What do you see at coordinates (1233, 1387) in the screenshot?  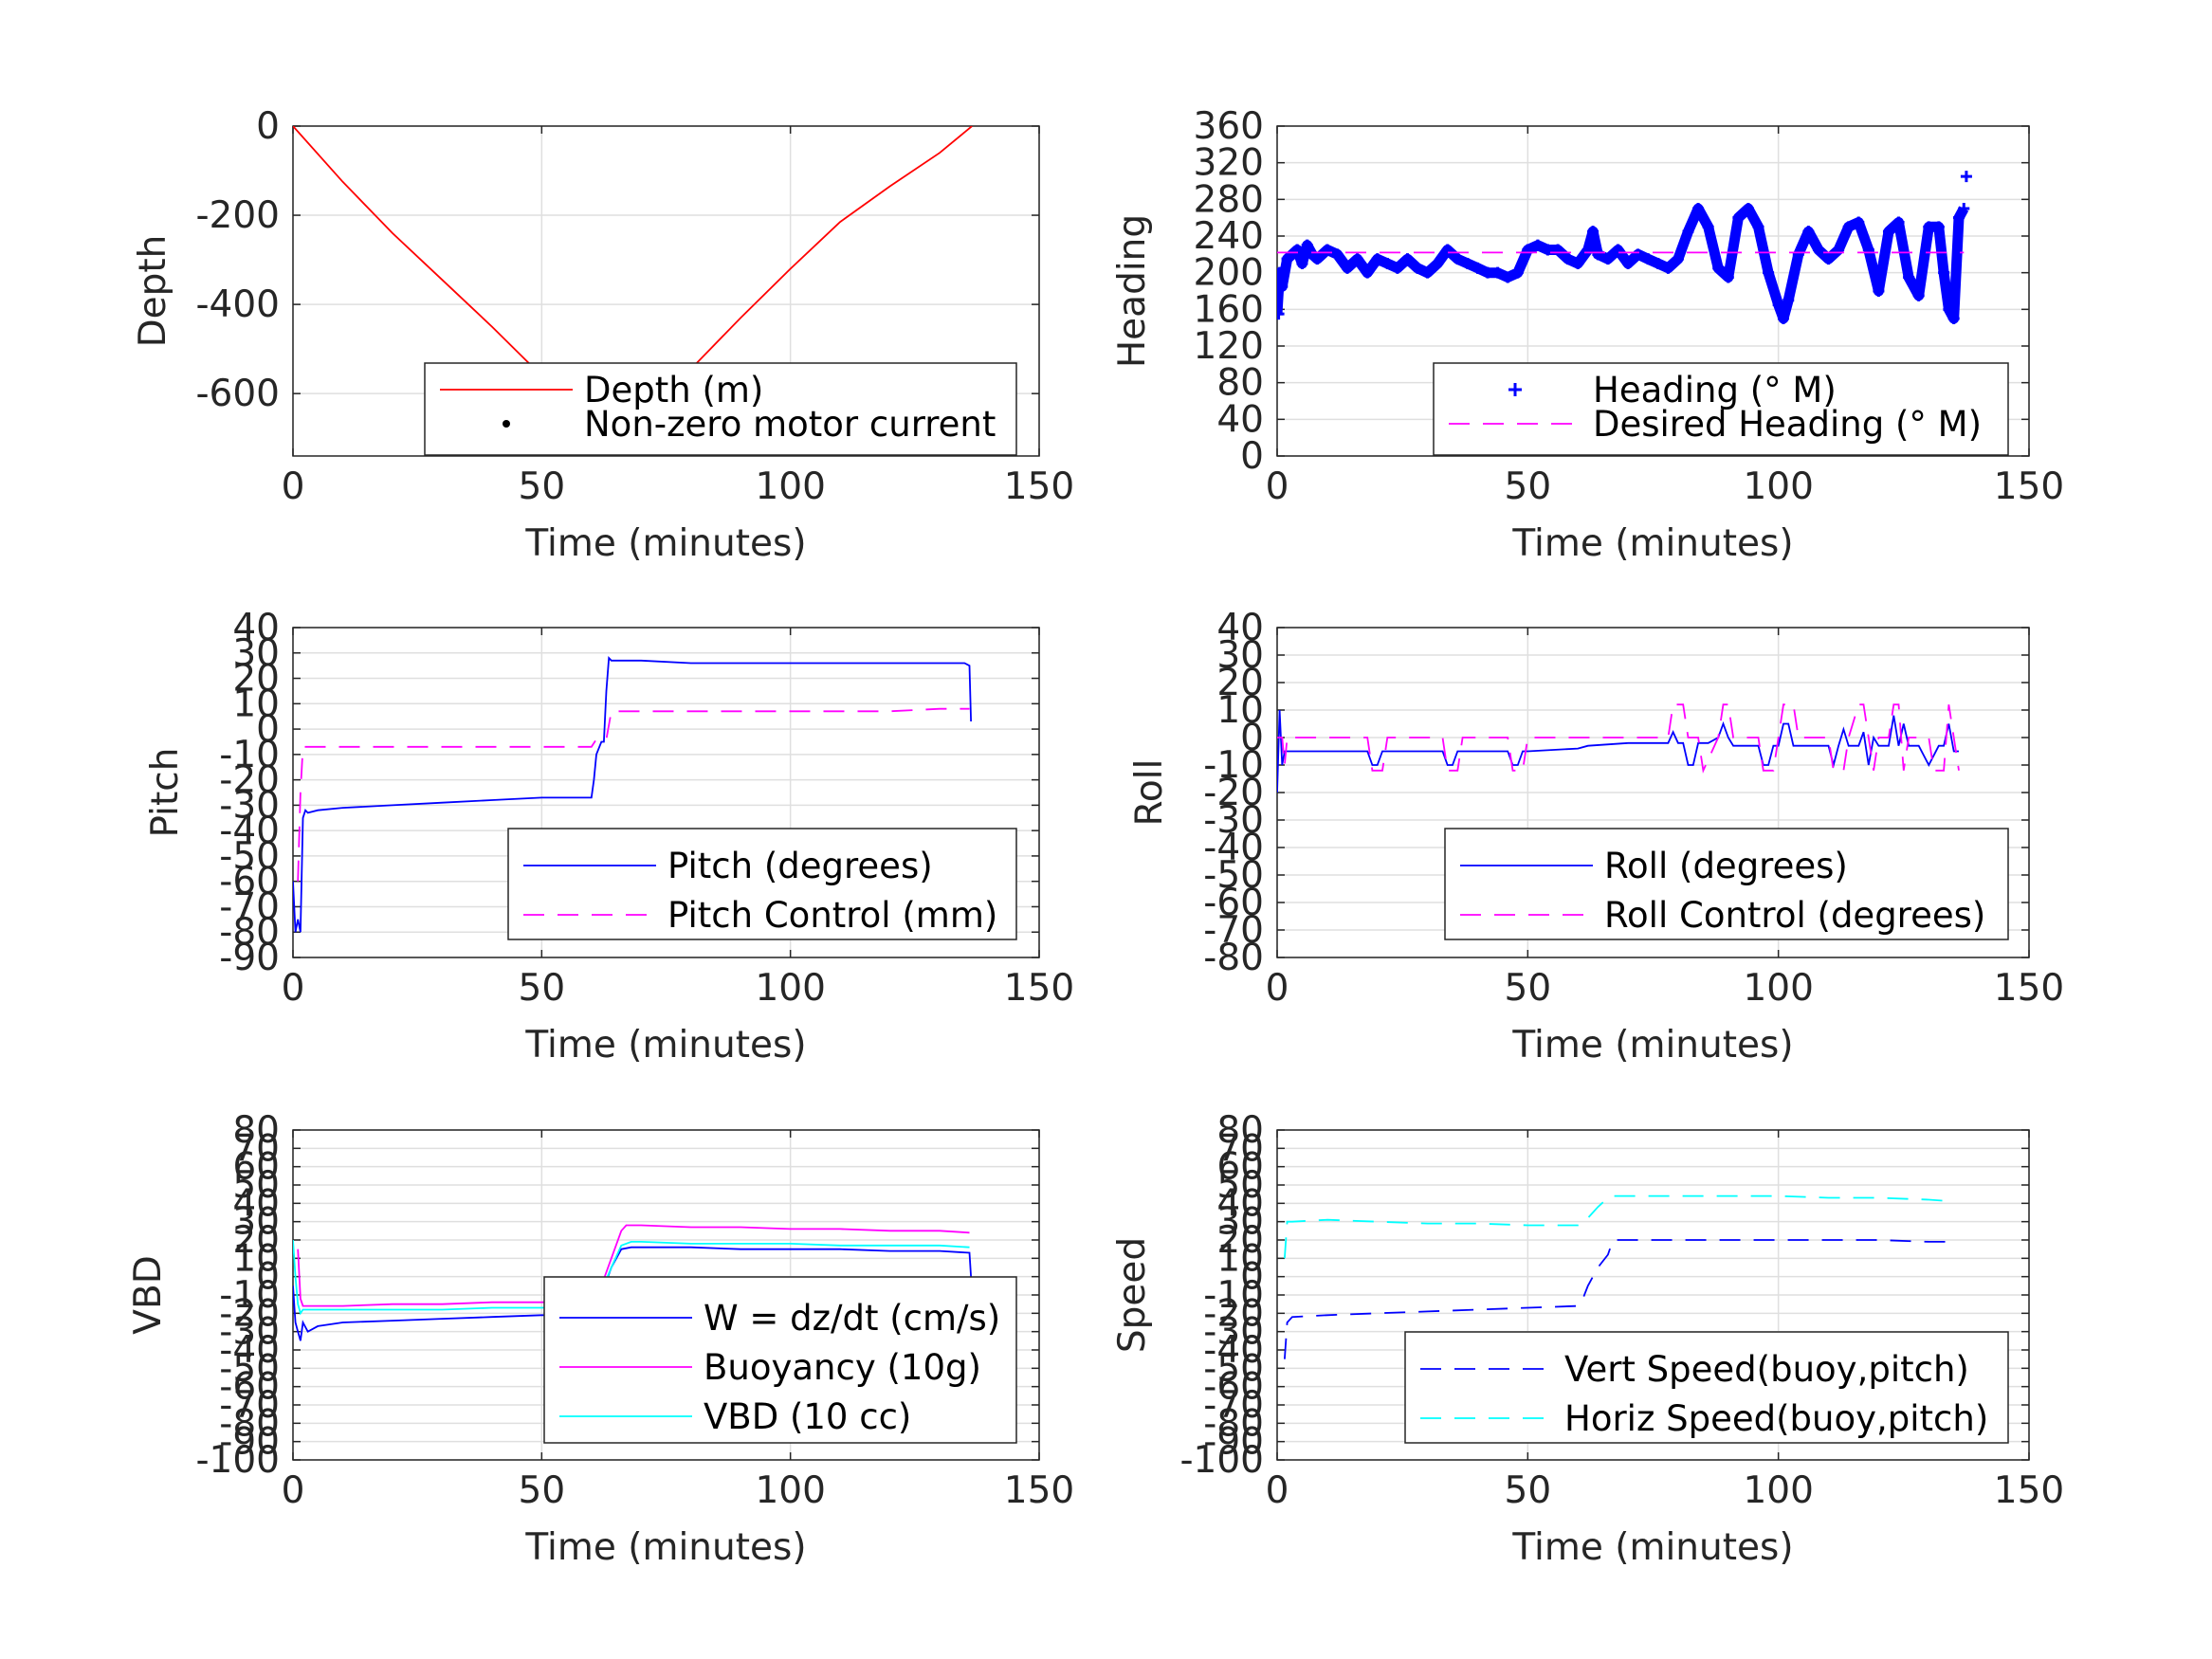 I see `y-tick-label: -60` at bounding box center [1233, 1387].